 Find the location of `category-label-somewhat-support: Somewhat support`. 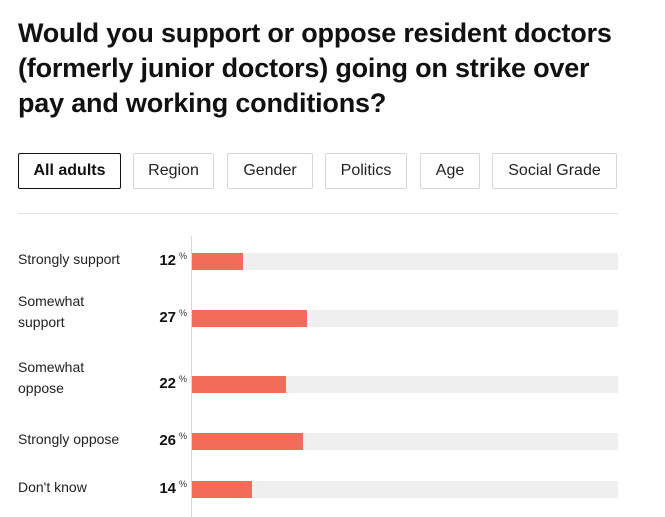

category-label-somewhat-support: Somewhat support is located at coordinates (51, 311).